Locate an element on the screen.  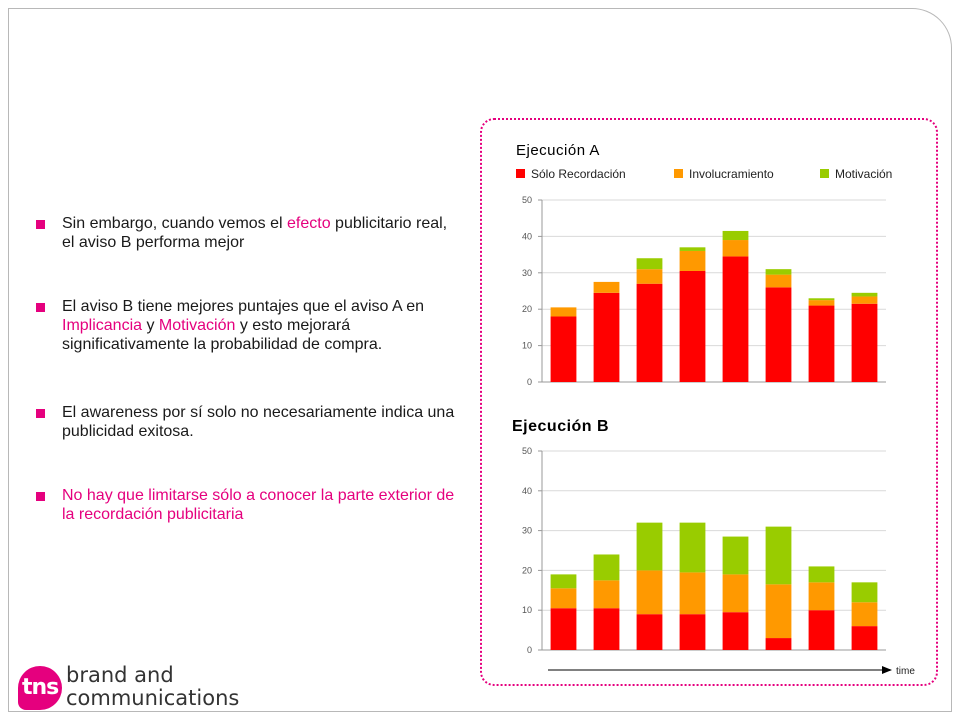
chart-a-title: Ejecución A is located at coordinates (558, 150).